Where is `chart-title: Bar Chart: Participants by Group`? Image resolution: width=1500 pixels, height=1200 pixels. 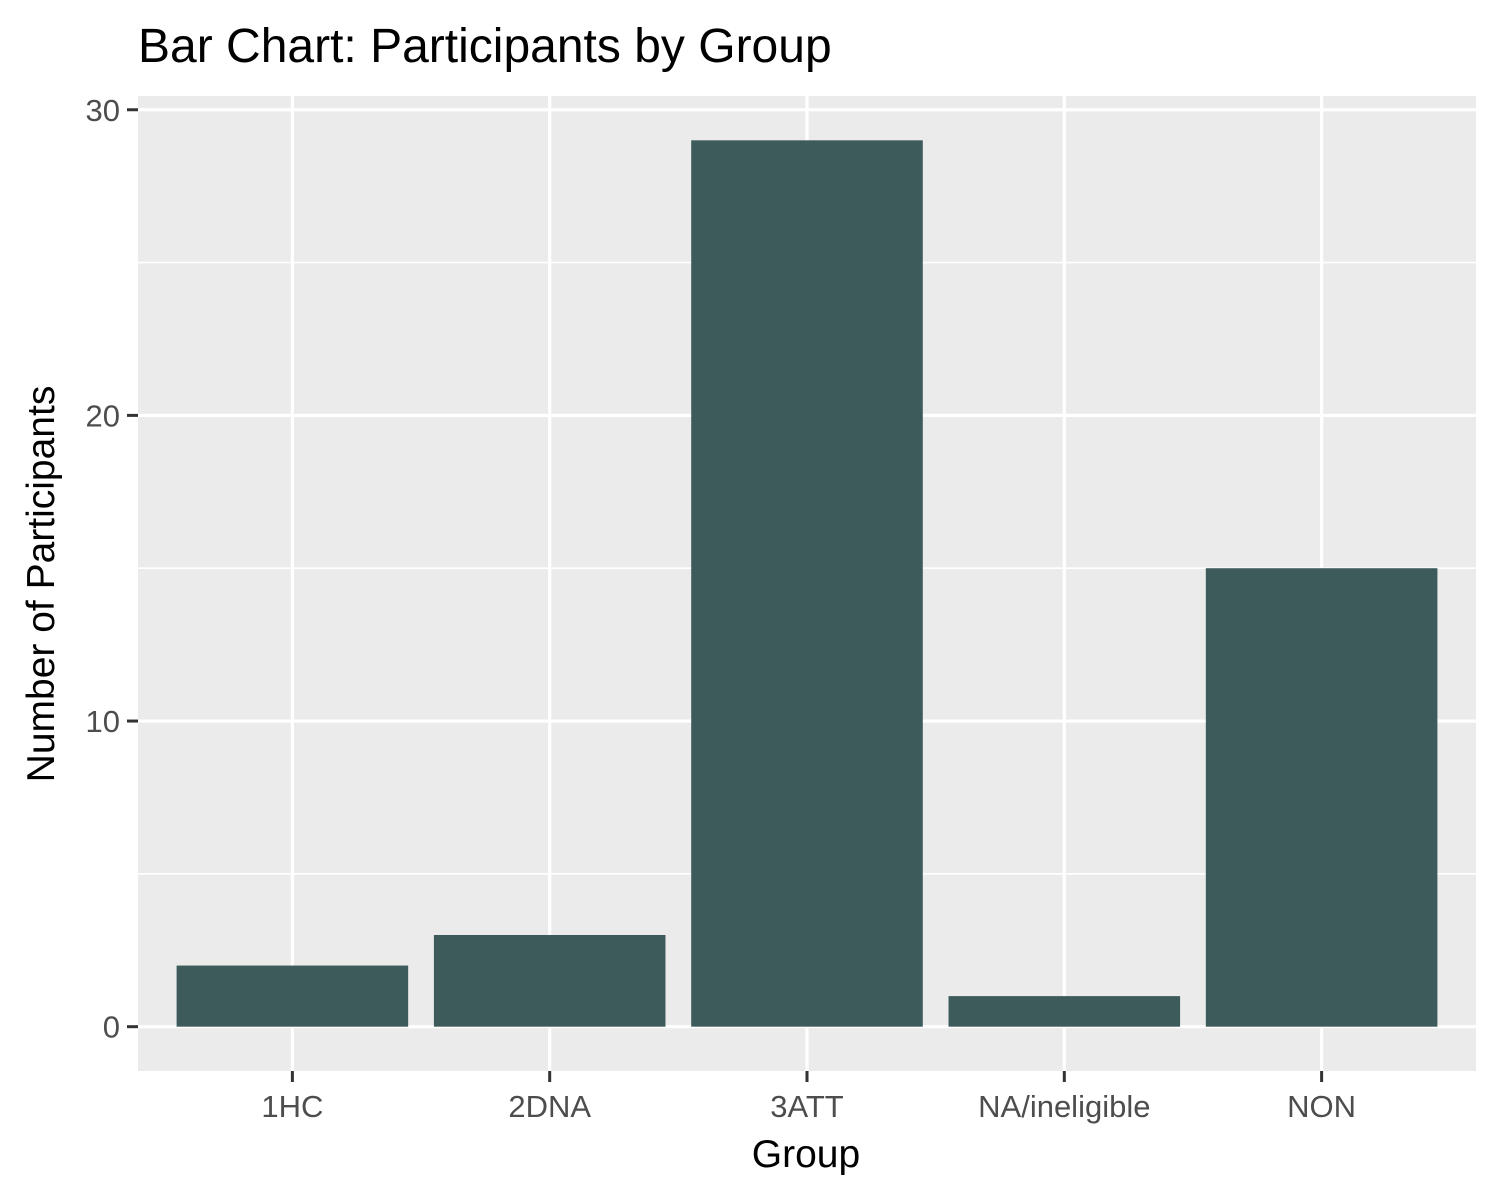
chart-title: Bar Chart: Participants by Group is located at coordinates (485, 46).